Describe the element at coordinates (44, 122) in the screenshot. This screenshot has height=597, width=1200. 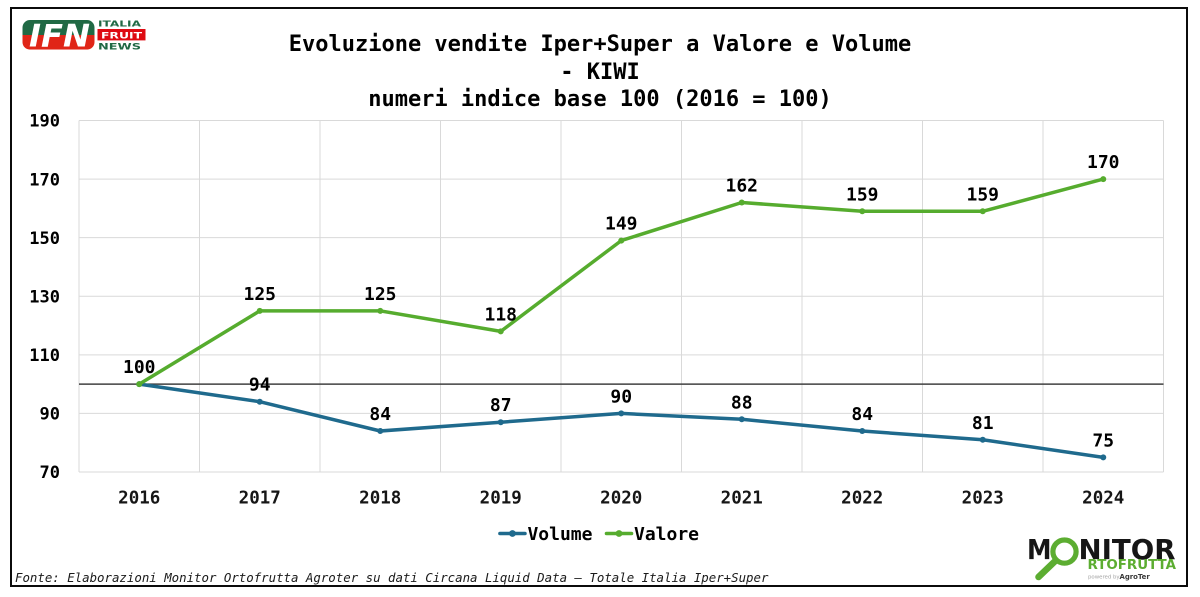
I see `y-axis-tick-label: 190` at that location.